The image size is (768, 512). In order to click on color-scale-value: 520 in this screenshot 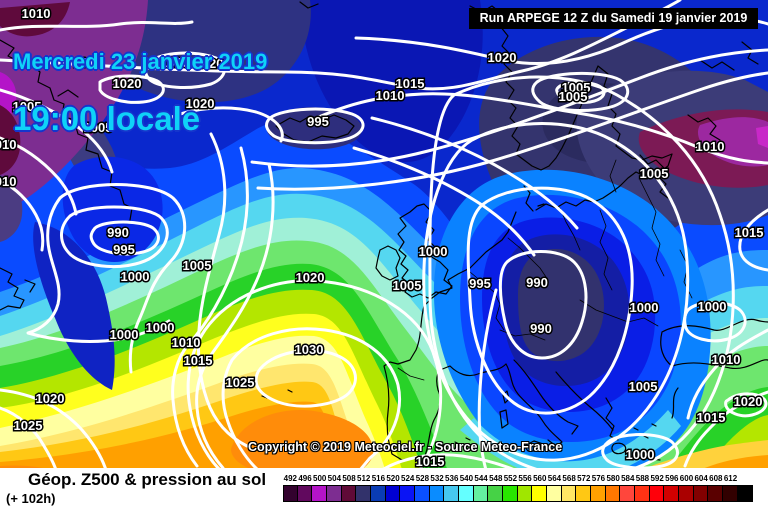, I will do `click(393, 478)`.